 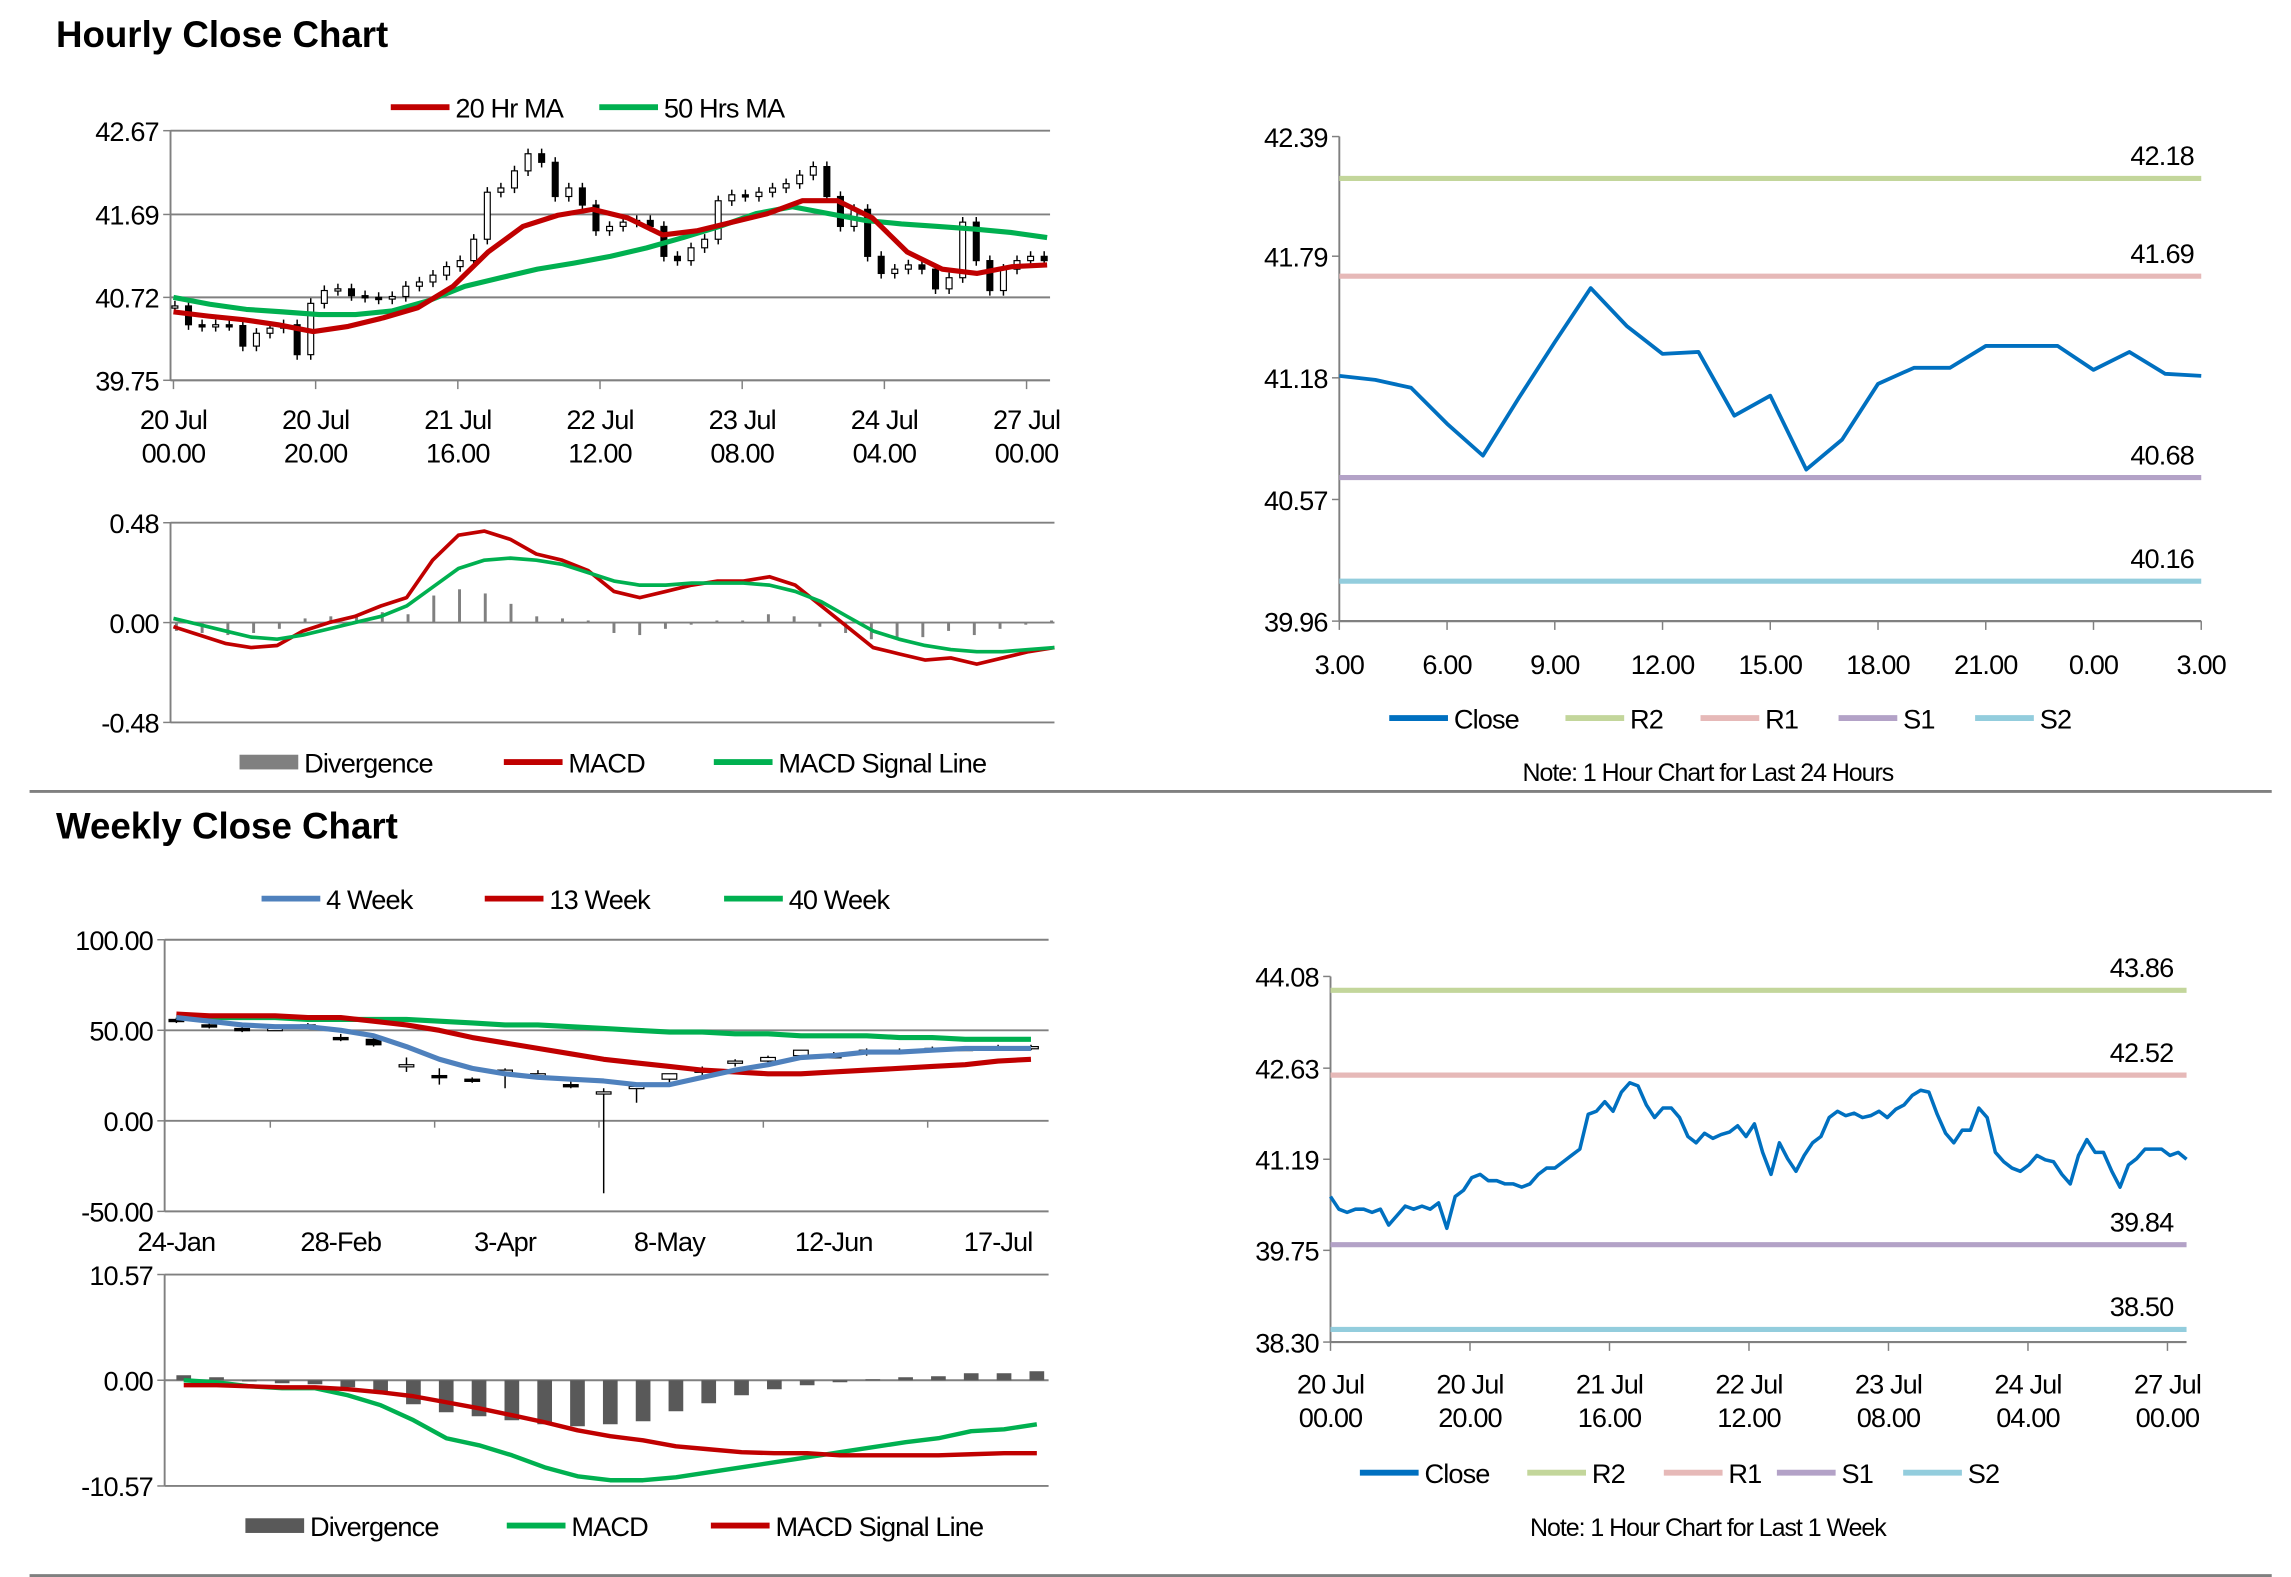 I want to click on x-tick-label: 12.00, so click(x=1749, y=1417).